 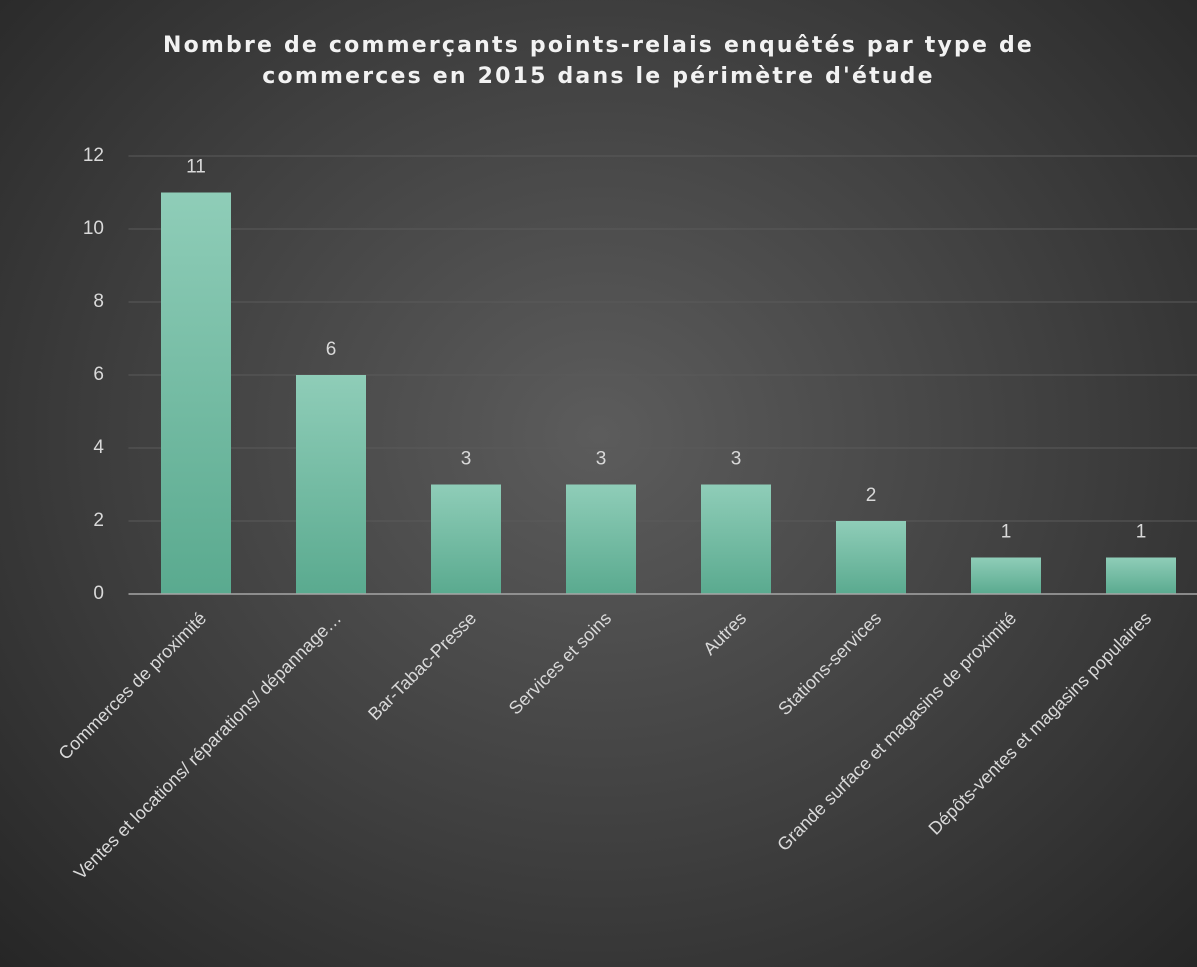 What do you see at coordinates (98, 520) in the screenshot?
I see `y-tick-label: 2` at bounding box center [98, 520].